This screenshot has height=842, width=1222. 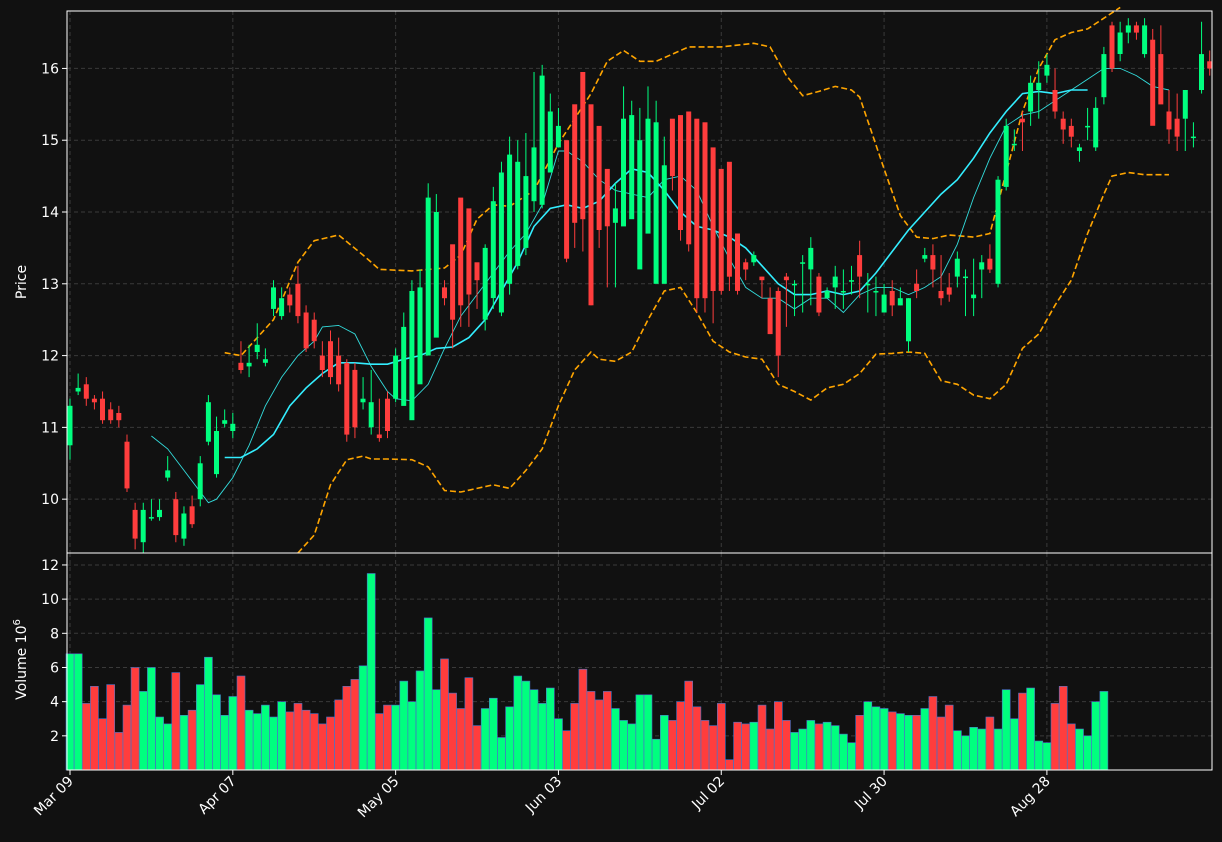 I want to click on price-tick-label: 12, so click(x=50, y=357).